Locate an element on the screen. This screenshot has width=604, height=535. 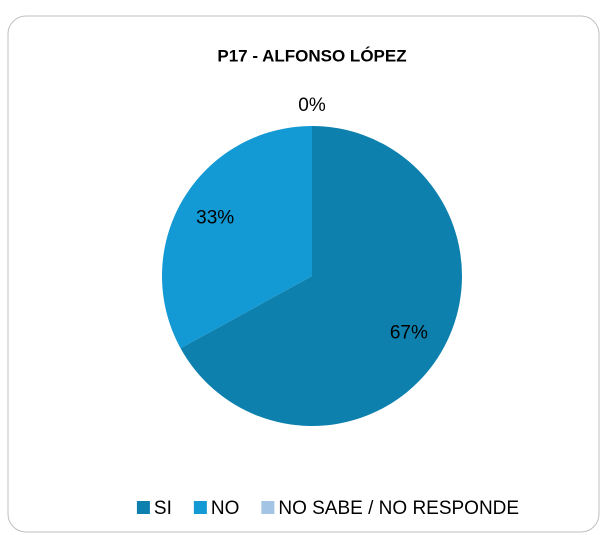
data-label: 33% is located at coordinates (215, 218).